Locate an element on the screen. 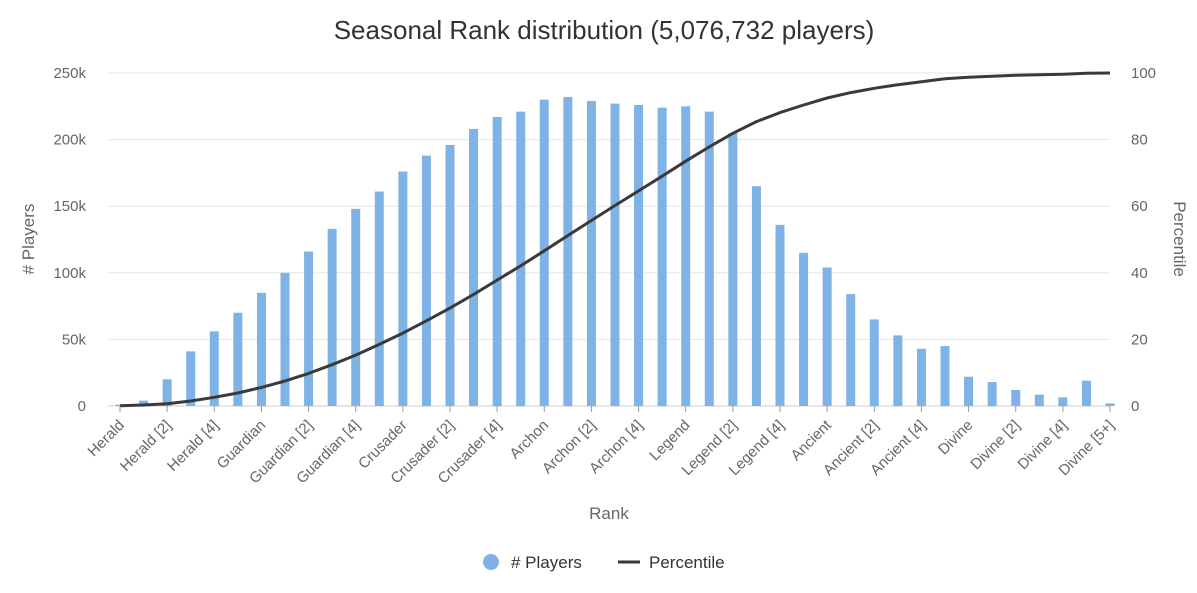 This screenshot has height=593, width=1197. right-y-tick-label: 20 is located at coordinates (1139, 339).